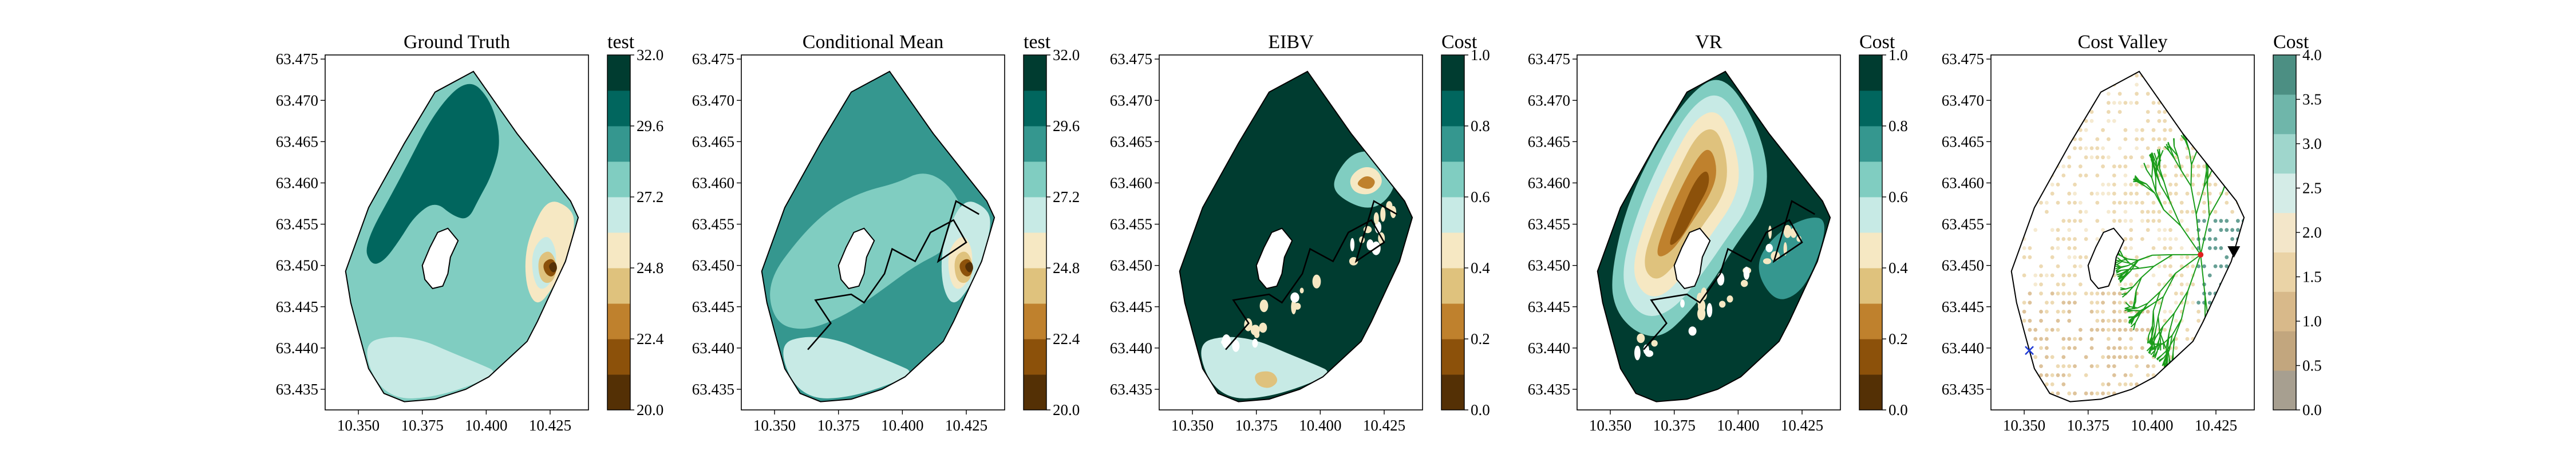 This screenshot has width=2576, height=458. I want to click on current-marker, so click(2201, 255).